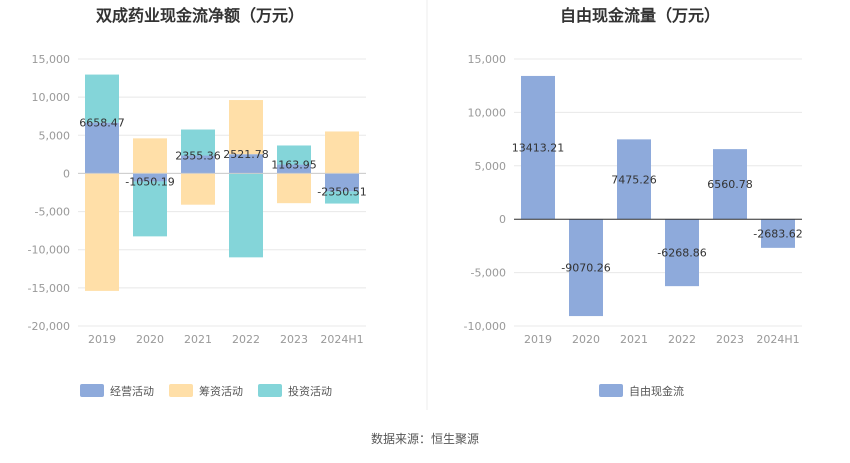  Describe the element at coordinates (425, 438) in the screenshot. I see `data-source: 数据来源：恒生聚源` at that location.